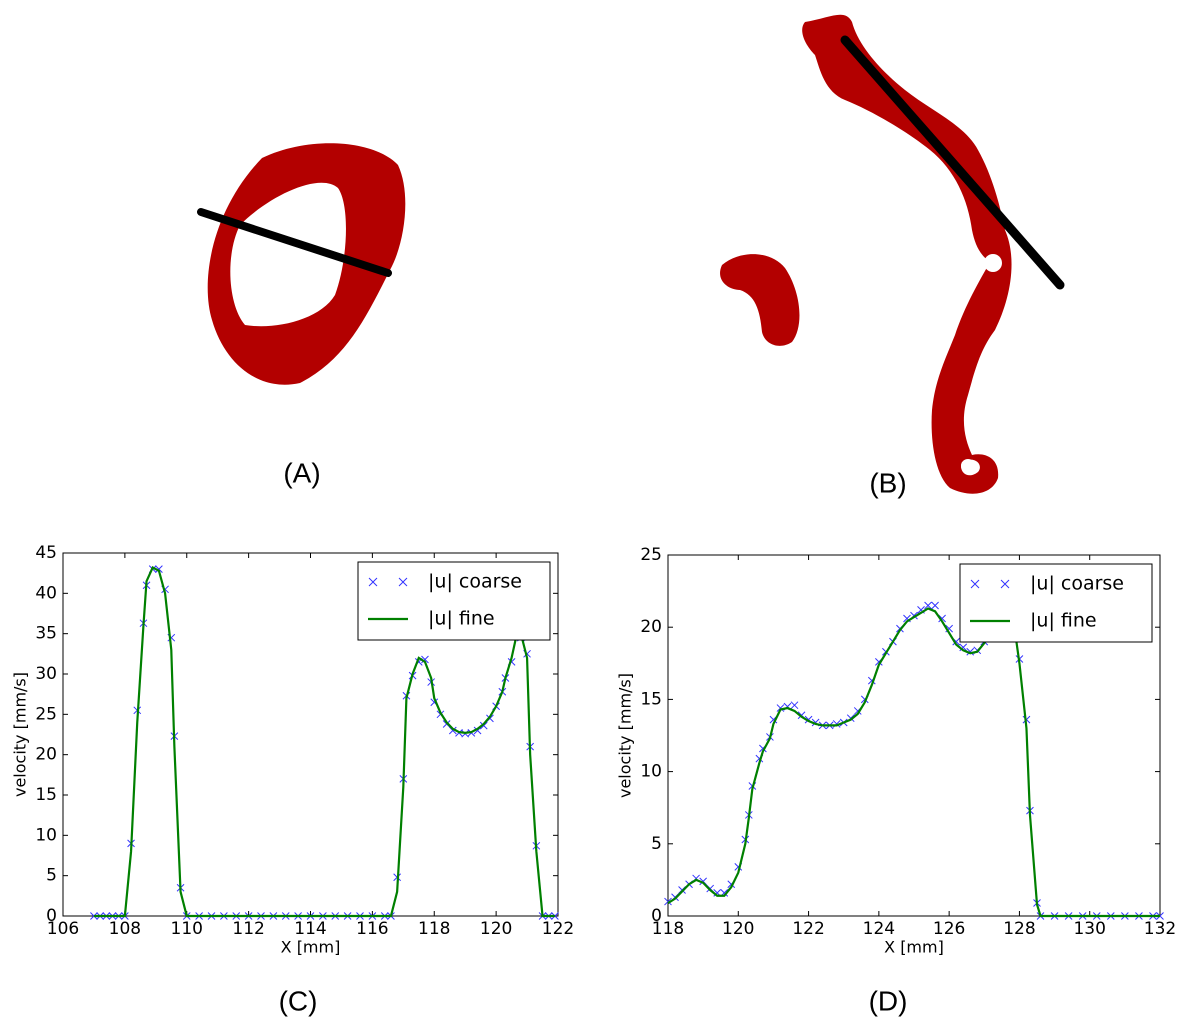  What do you see at coordinates (248, 929) in the screenshot?
I see `x-tick-label: 112` at bounding box center [248, 929].